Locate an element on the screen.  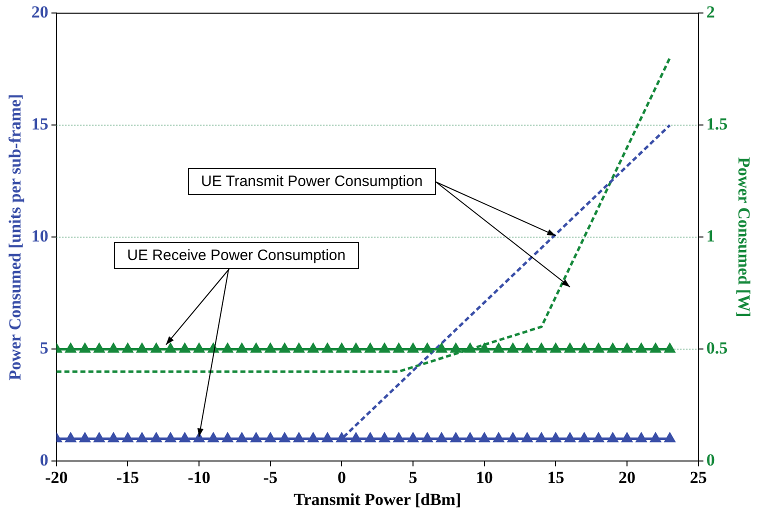
x-tick-label: 0 is located at coordinates (341, 477).